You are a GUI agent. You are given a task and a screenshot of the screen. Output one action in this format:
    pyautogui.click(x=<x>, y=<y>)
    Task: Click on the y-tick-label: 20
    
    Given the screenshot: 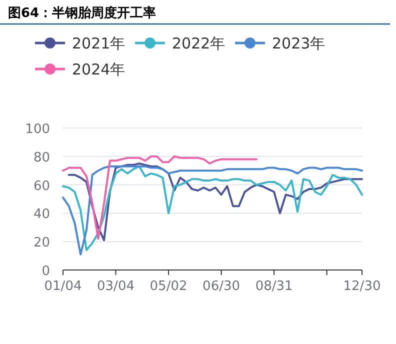 What is the action you would take?
    pyautogui.click(x=41, y=243)
    